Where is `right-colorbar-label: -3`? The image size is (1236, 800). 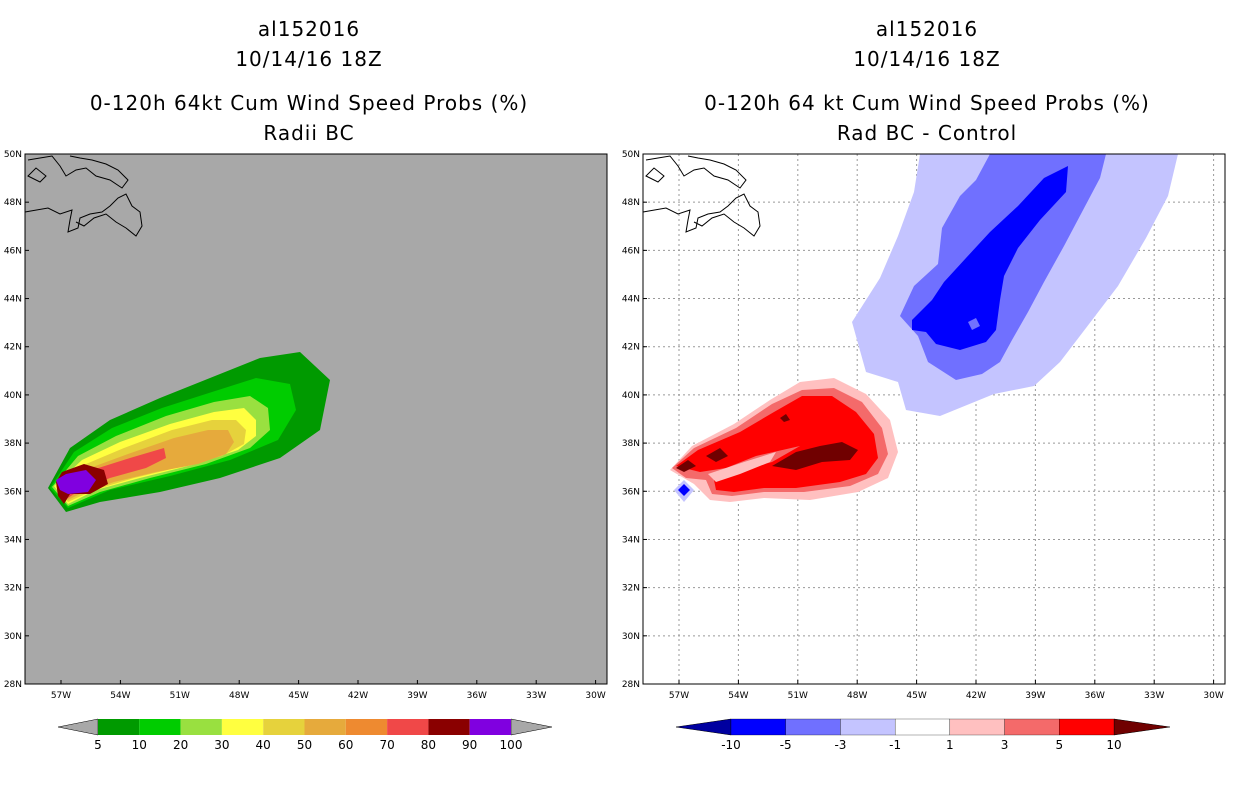 right-colorbar-label: -3 is located at coordinates (840, 745).